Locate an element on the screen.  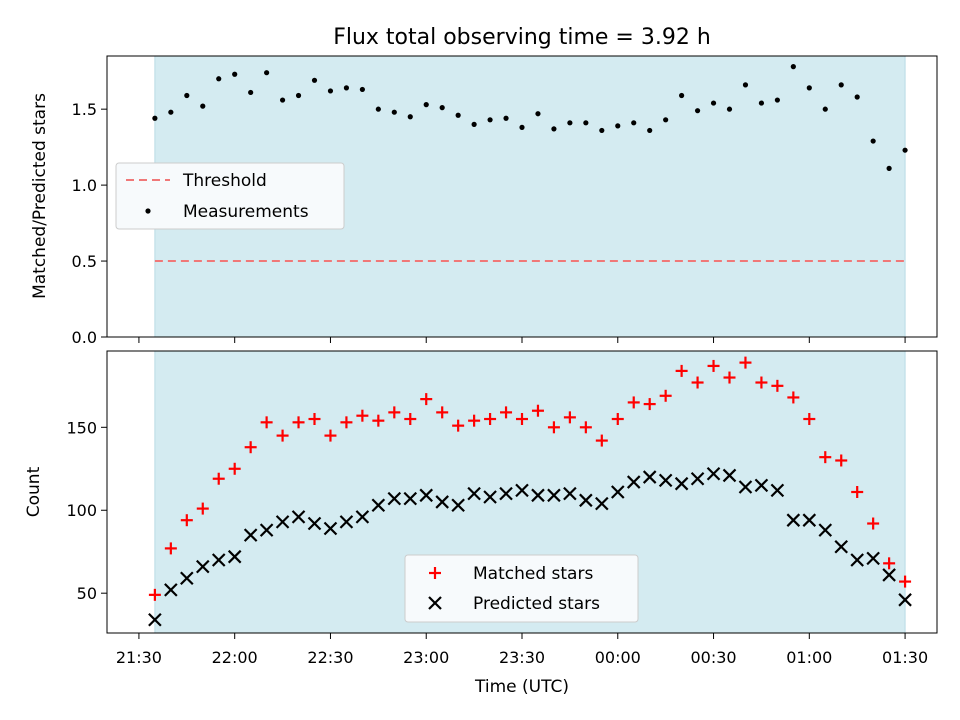
x-tick-label: 00:00 is located at coordinates (618, 657).